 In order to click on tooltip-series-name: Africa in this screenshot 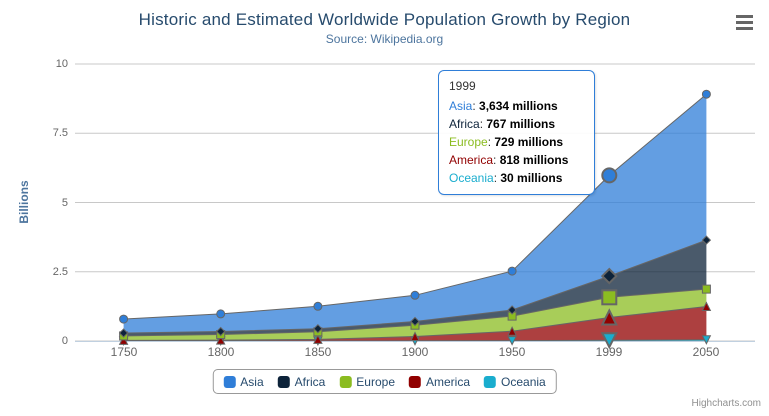, I will do `click(467, 124)`.